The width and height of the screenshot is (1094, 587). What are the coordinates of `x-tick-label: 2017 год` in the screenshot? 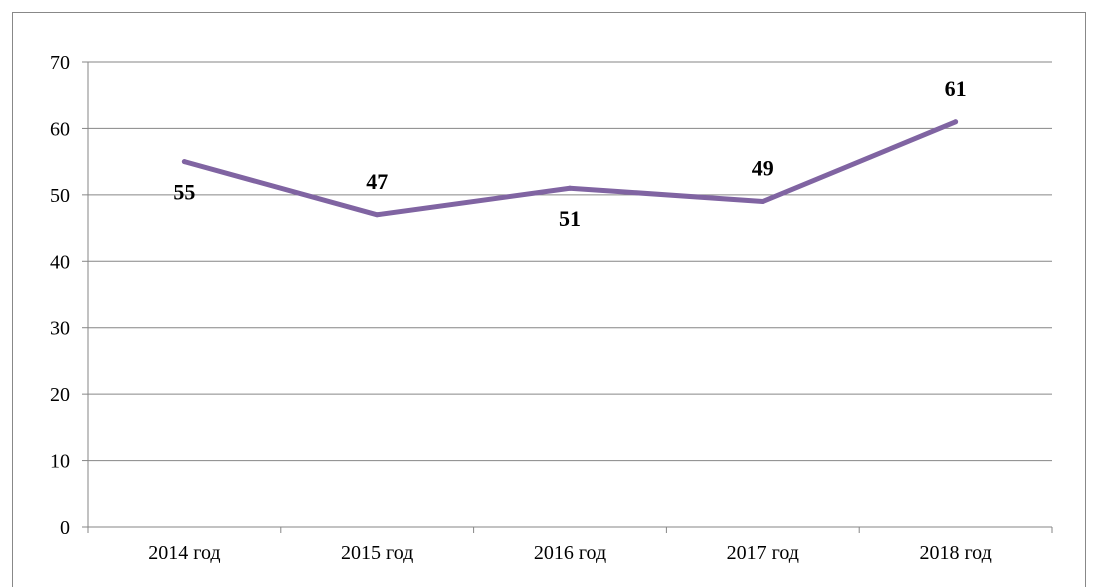 It's located at (763, 553).